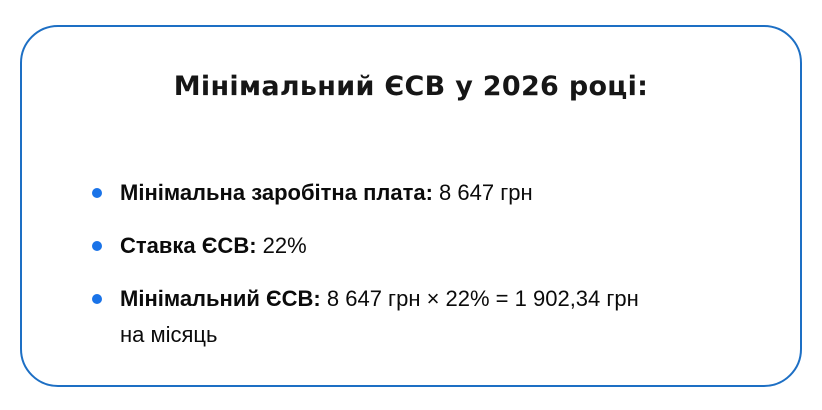 This screenshot has width=822, height=410. I want to click on item-label: Мінімальна заробітна плата:, so click(276, 192).